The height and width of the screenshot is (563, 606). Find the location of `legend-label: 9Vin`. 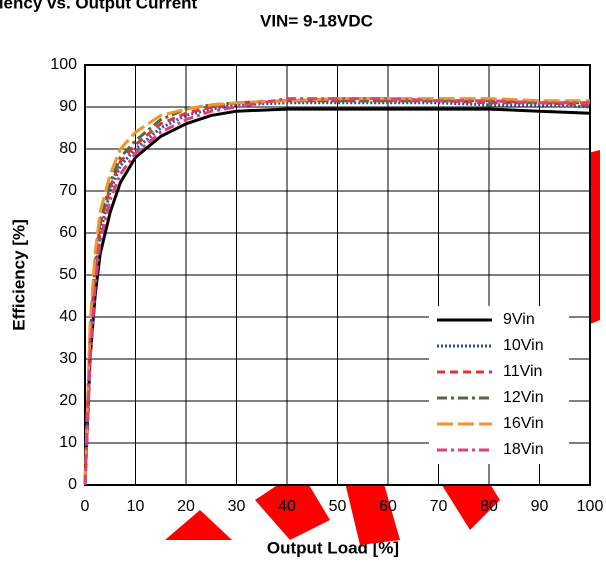

legend-label: 9Vin is located at coordinates (519, 319).